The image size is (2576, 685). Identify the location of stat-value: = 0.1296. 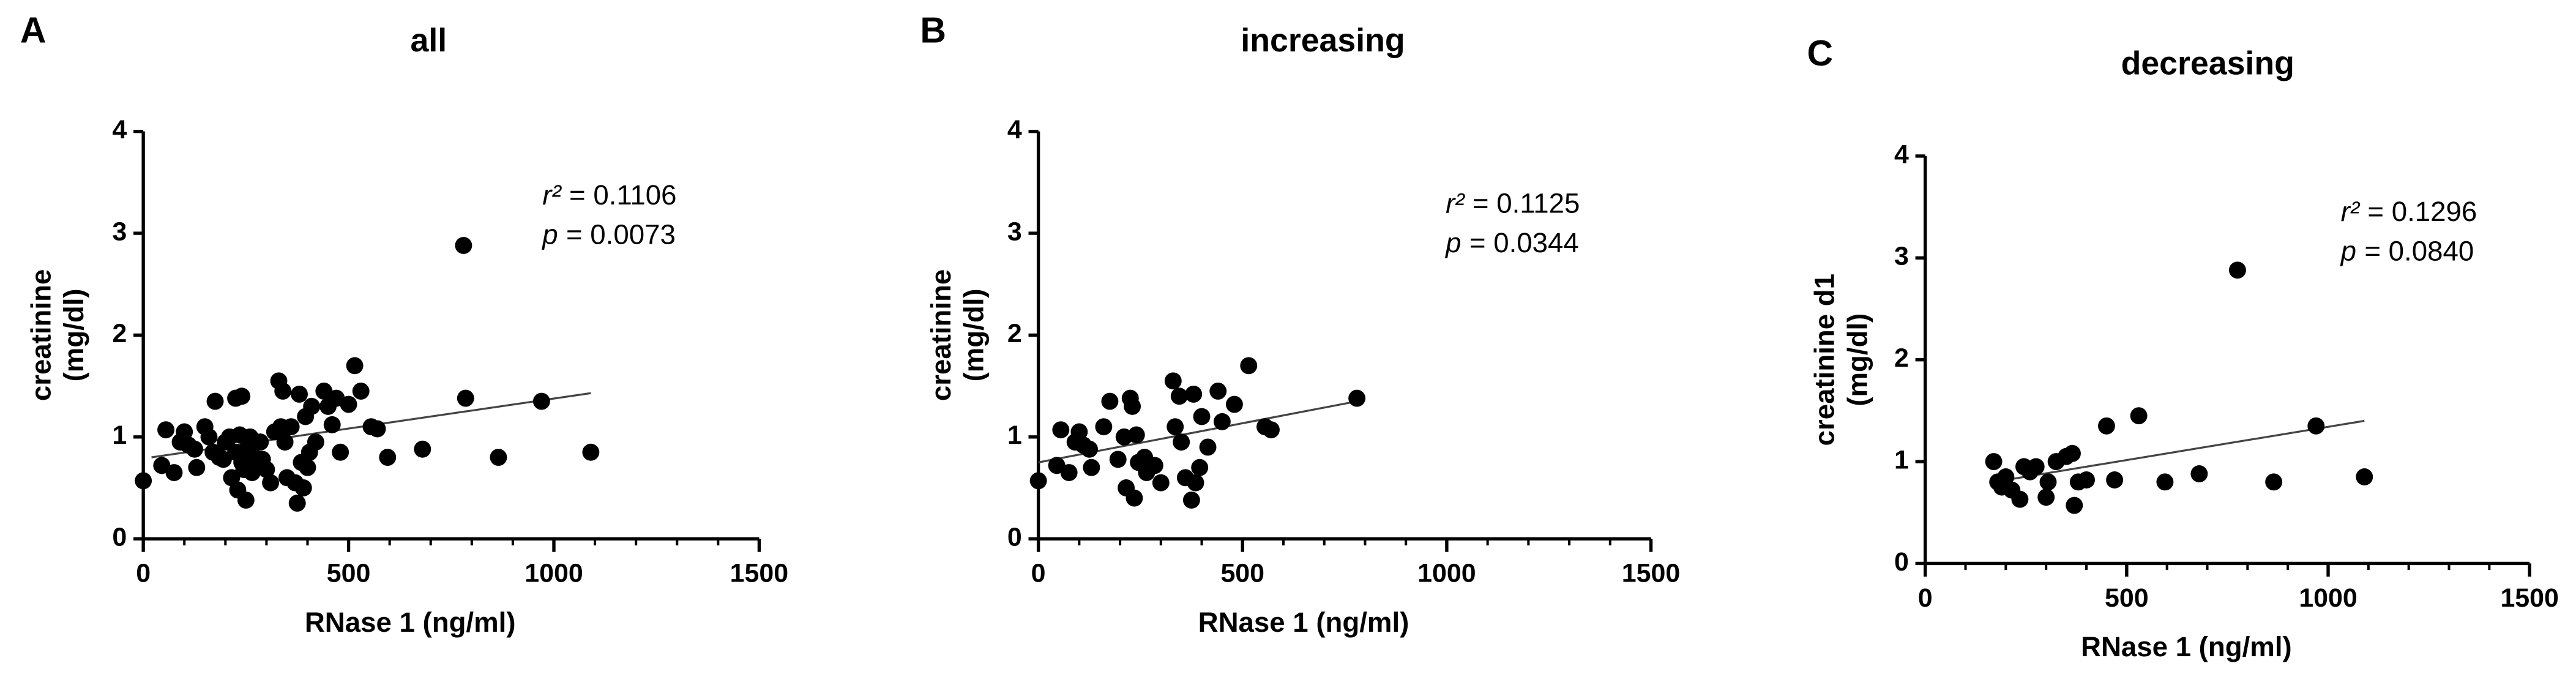
(2422, 212).